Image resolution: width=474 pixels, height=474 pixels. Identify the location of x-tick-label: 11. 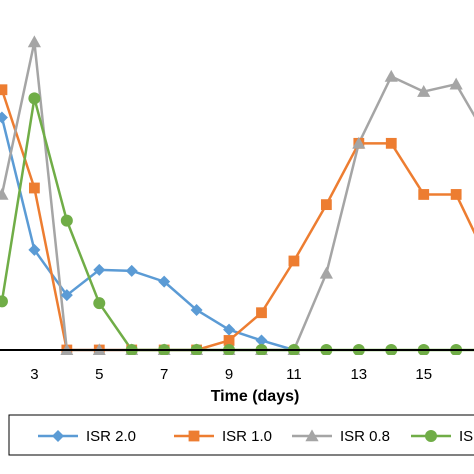
(294, 374).